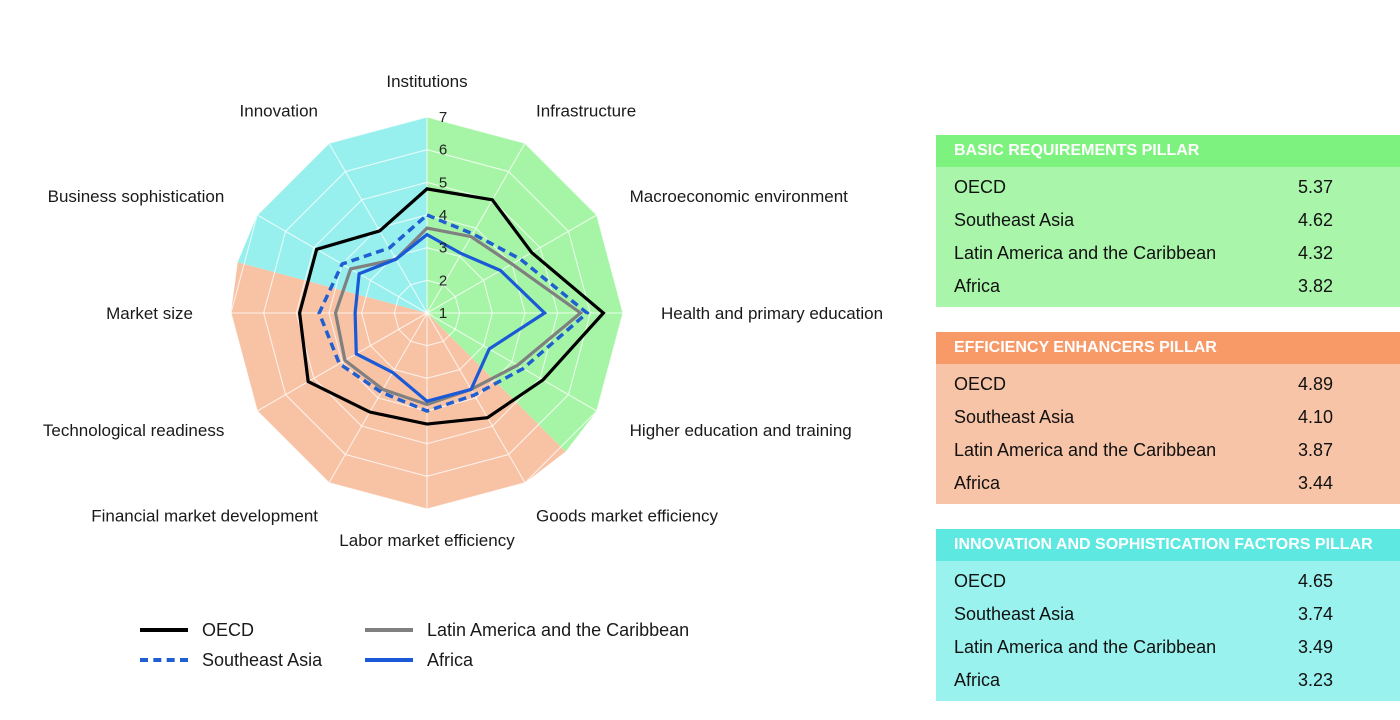 This screenshot has height=720, width=1400. What do you see at coordinates (443, 248) in the screenshot?
I see `tick-label: 3` at bounding box center [443, 248].